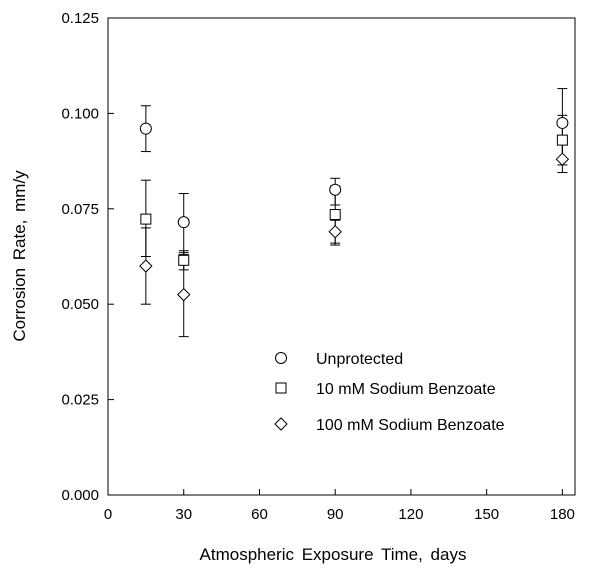 This screenshot has height=573, width=590. I want to click on x-tick-label: 180, so click(562, 514).